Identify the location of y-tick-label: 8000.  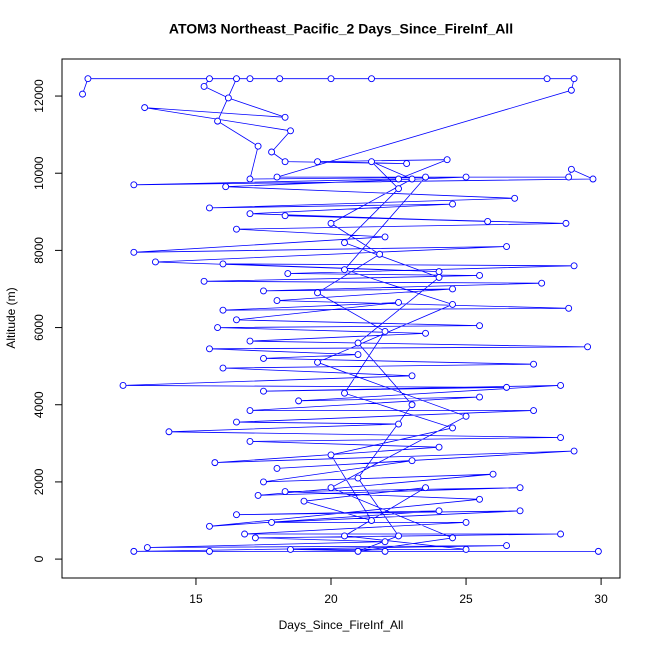
(39, 250).